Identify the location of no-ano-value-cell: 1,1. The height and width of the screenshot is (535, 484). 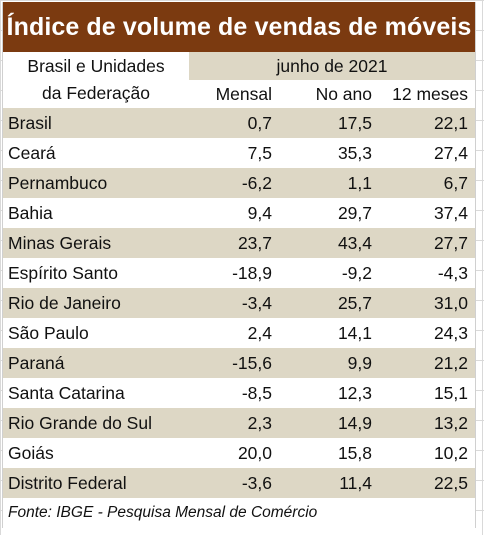
(359, 182).